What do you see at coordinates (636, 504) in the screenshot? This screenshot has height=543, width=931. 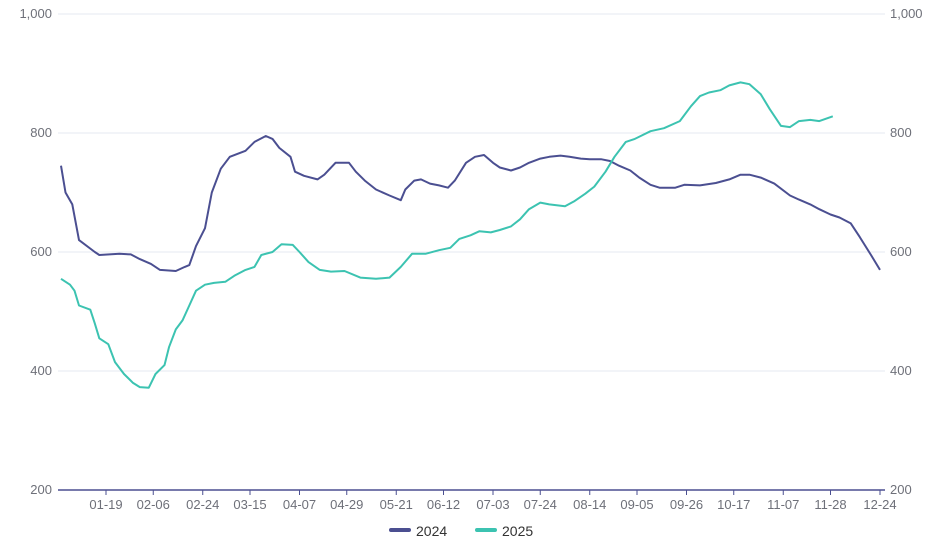 I see `x-tick-label: 09-05` at bounding box center [636, 504].